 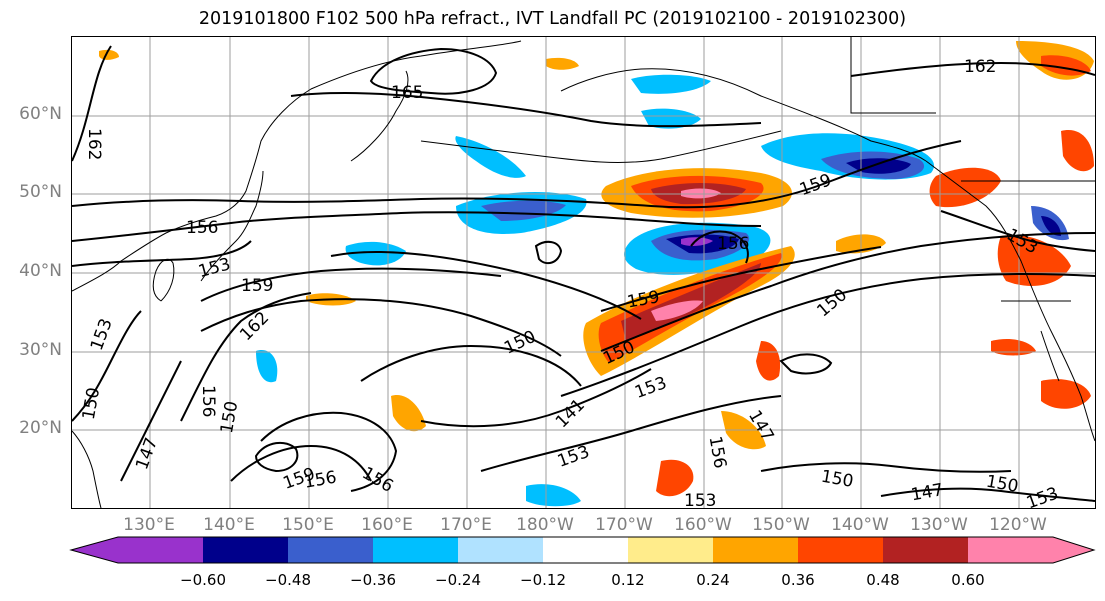 I want to click on contour-162-w, so click(x=92, y=103).